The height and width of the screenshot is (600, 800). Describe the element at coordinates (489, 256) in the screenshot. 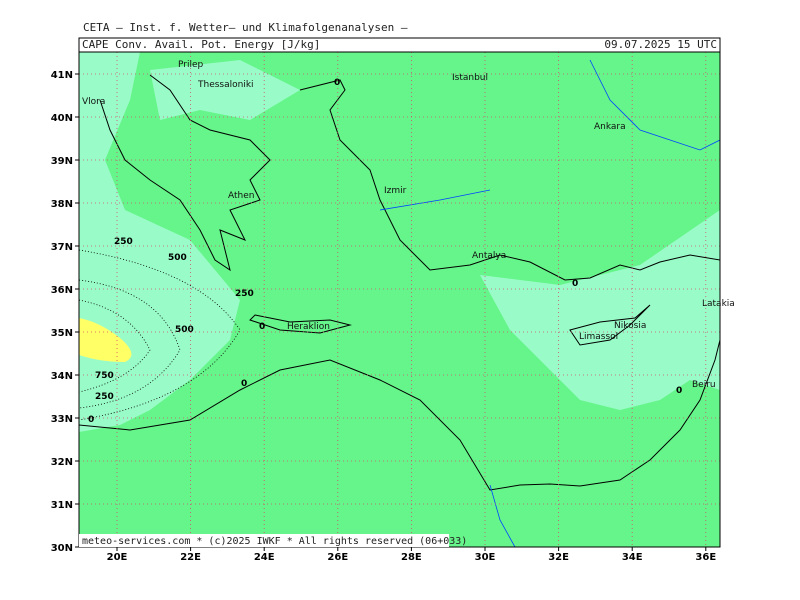

I see `place: Antalya` at that location.